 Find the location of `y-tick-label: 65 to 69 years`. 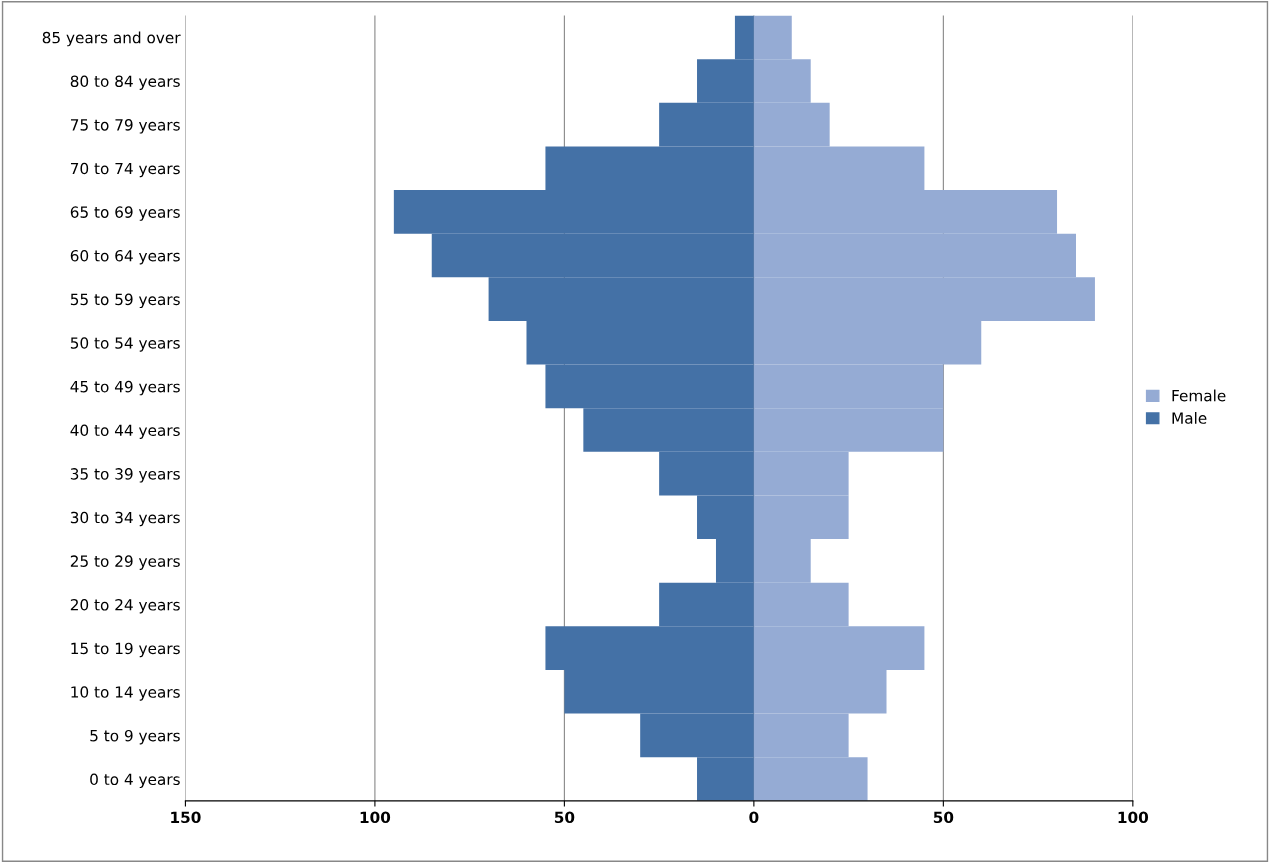

y-tick-label: 65 to 69 years is located at coordinates (125, 213).